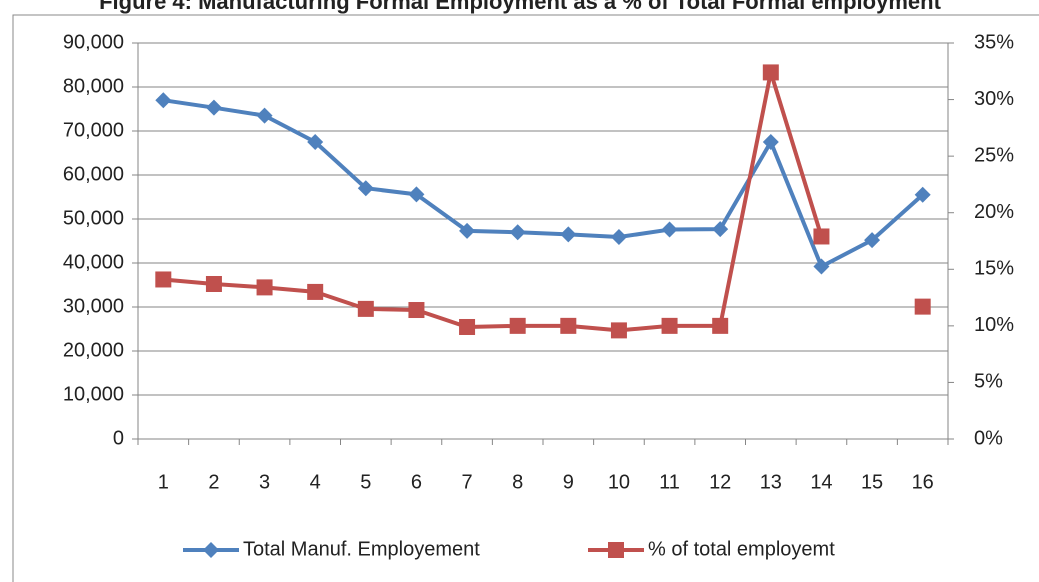 This screenshot has height=582, width=1039. What do you see at coordinates (994, 269) in the screenshot?
I see `y2-tick-label: 15%` at bounding box center [994, 269].